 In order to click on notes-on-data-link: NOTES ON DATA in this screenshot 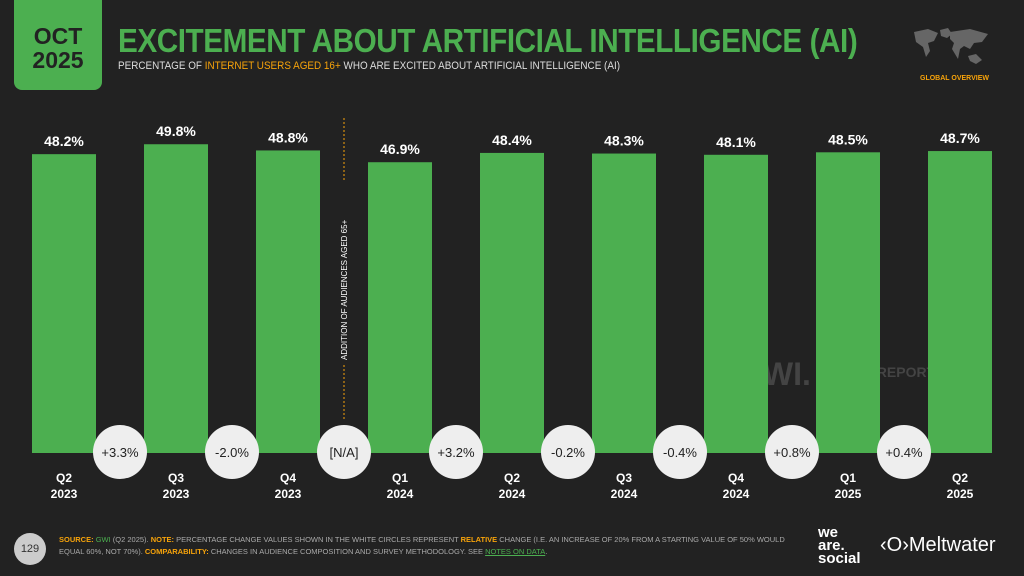, I will do `click(515, 551)`.